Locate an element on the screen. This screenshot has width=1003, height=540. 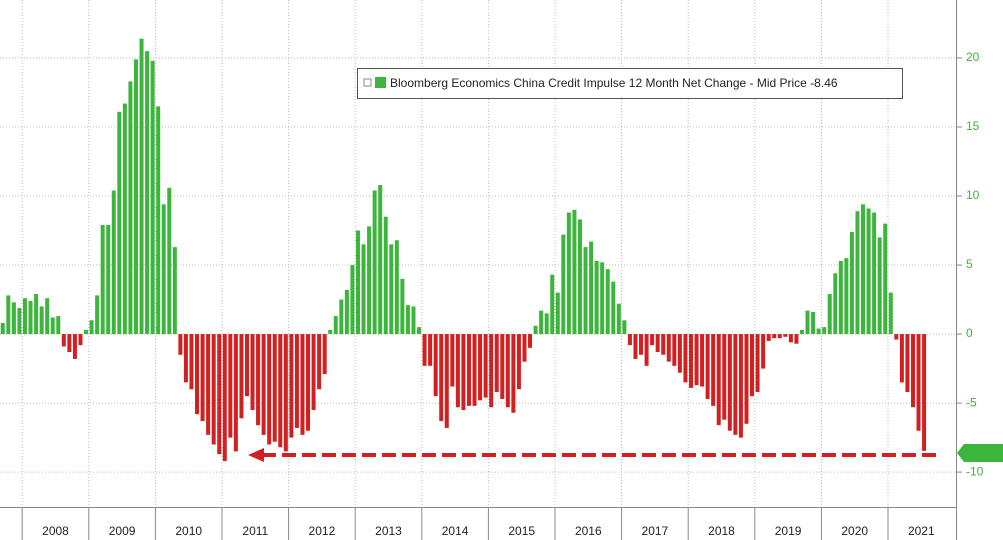
x-tick-label: 2017 is located at coordinates (655, 531).